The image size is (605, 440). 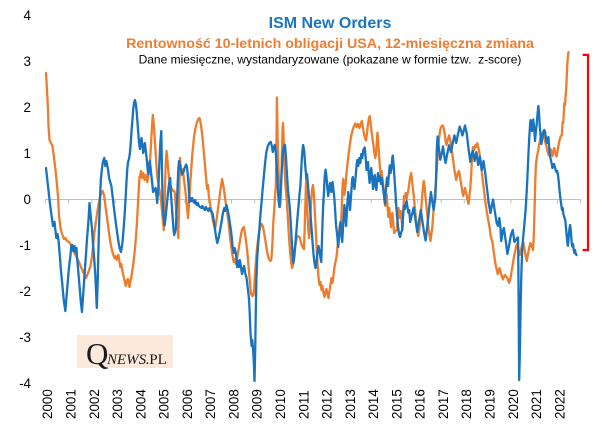 I want to click on svg-text: 2003, so click(x=117, y=404).